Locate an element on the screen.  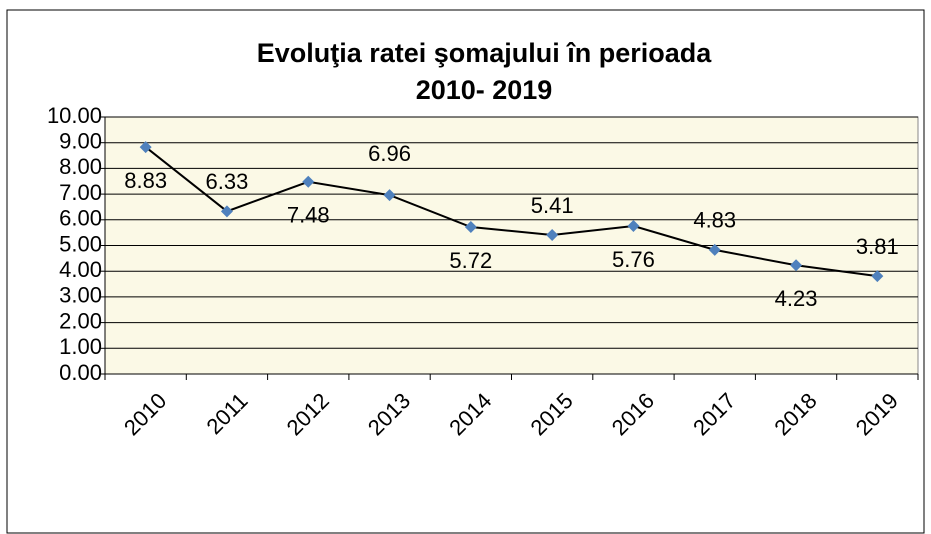
y-tick-label: 4.00 is located at coordinates (80, 269).